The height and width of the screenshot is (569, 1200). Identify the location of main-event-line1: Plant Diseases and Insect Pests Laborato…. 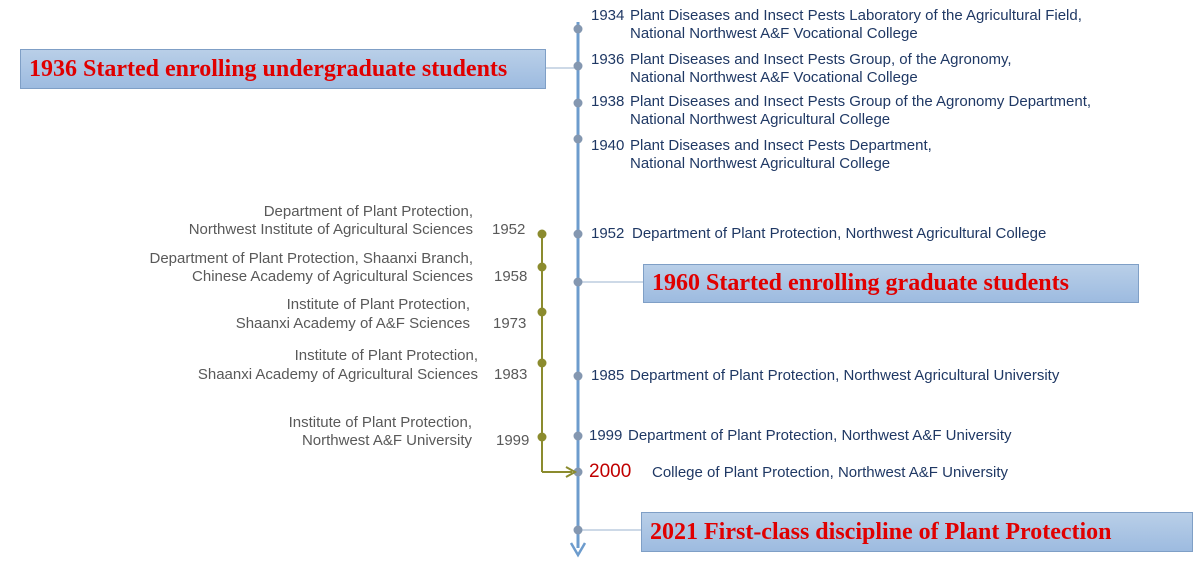
(856, 15).